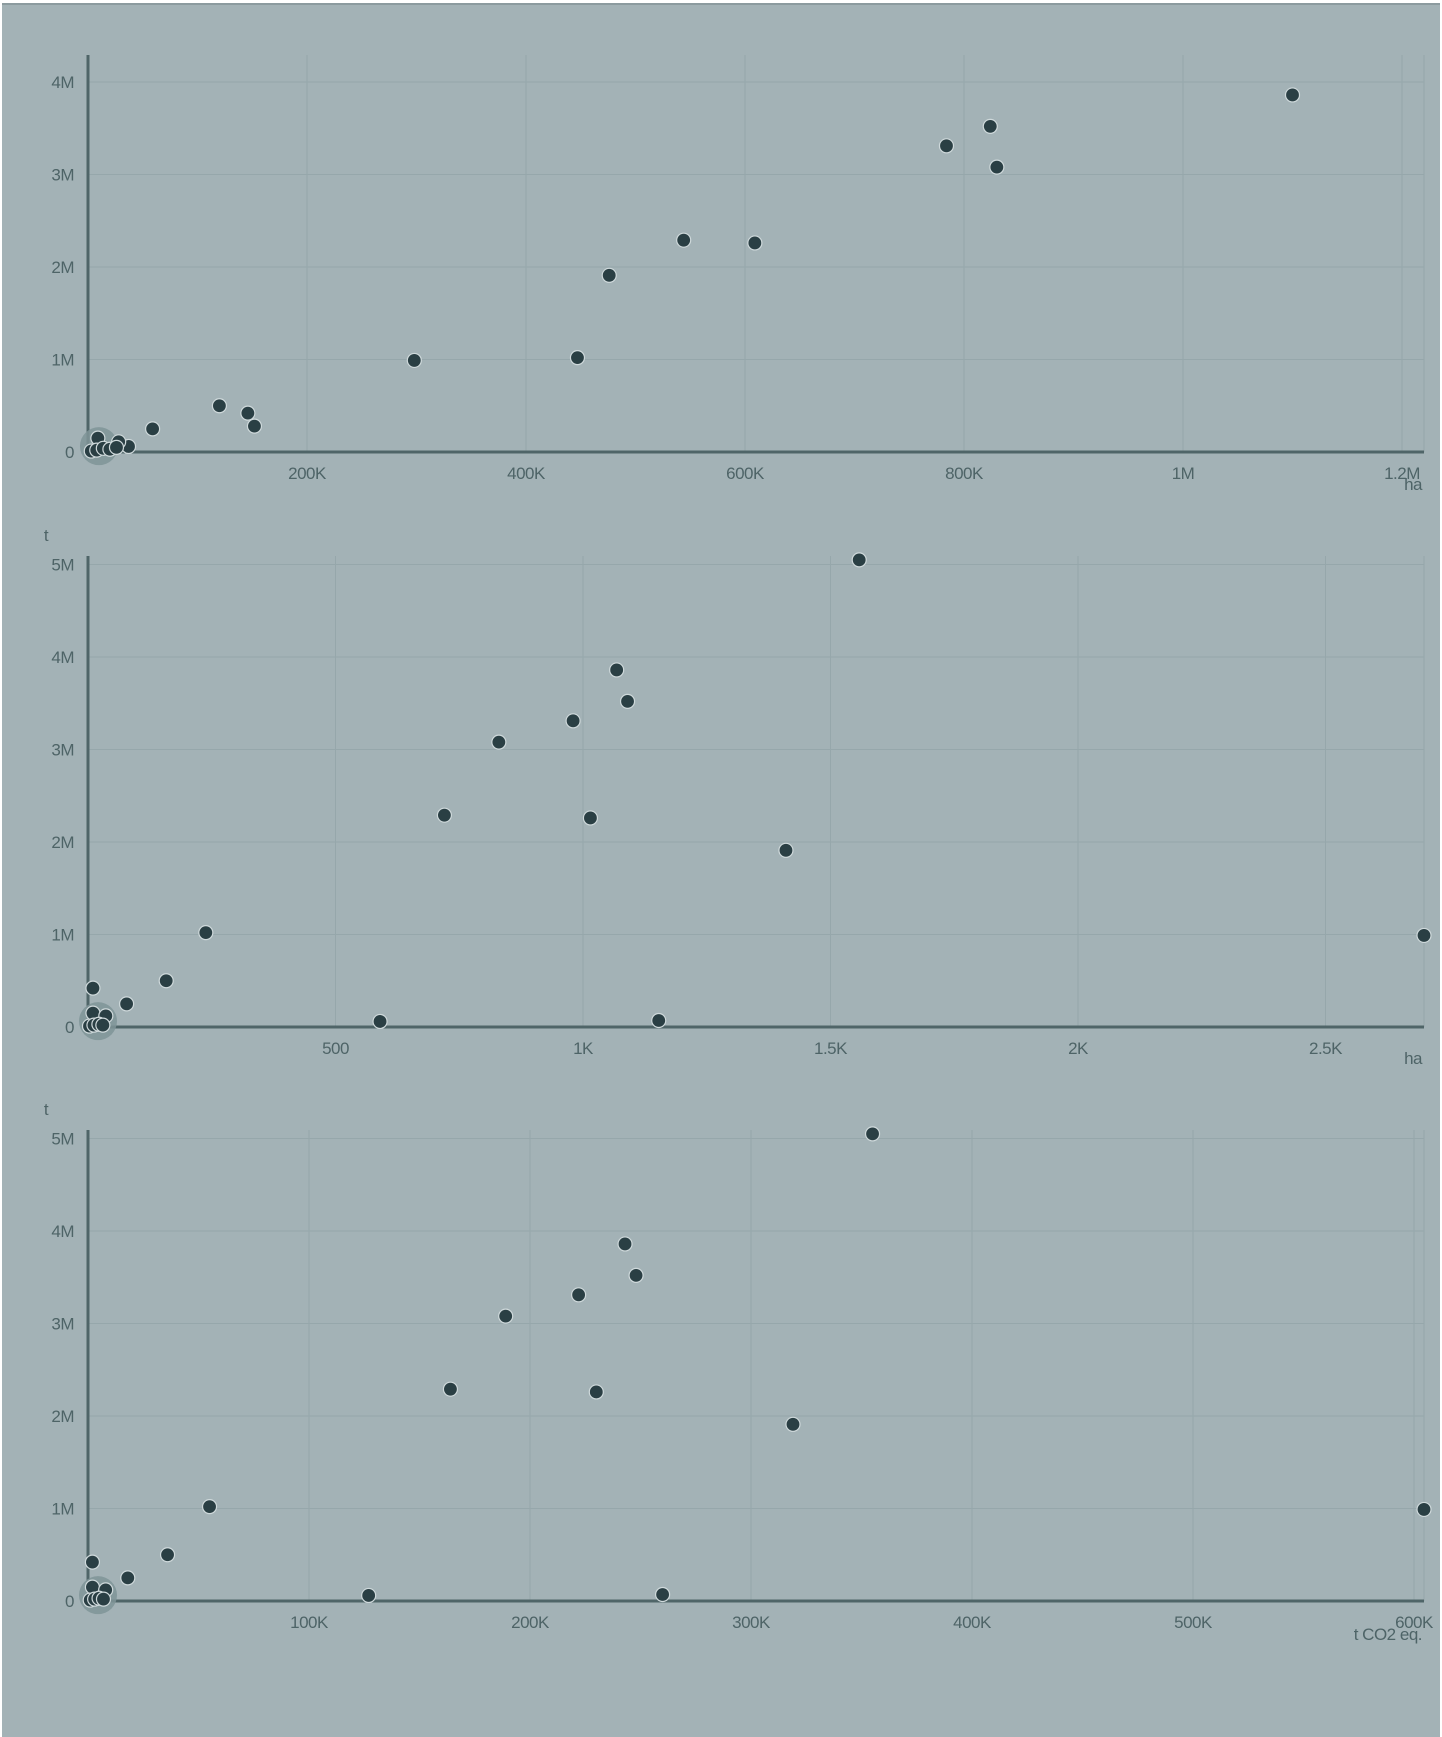  I want to click on x-tick-label: 100K, so click(309, 1622).